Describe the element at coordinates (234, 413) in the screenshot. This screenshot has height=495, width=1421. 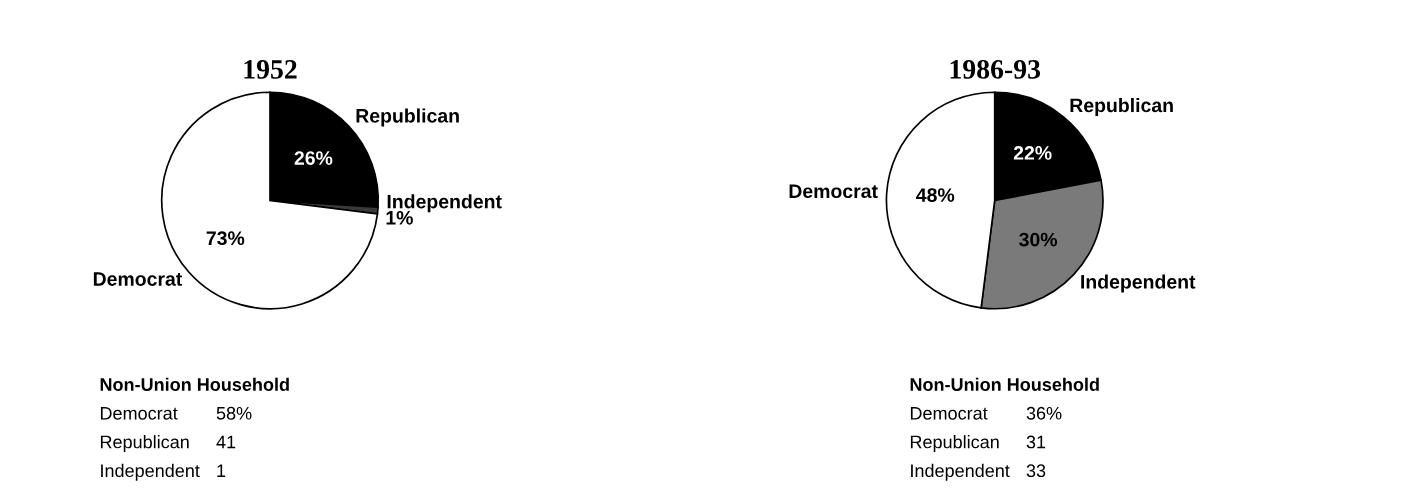
I see `text: 58%` at that location.